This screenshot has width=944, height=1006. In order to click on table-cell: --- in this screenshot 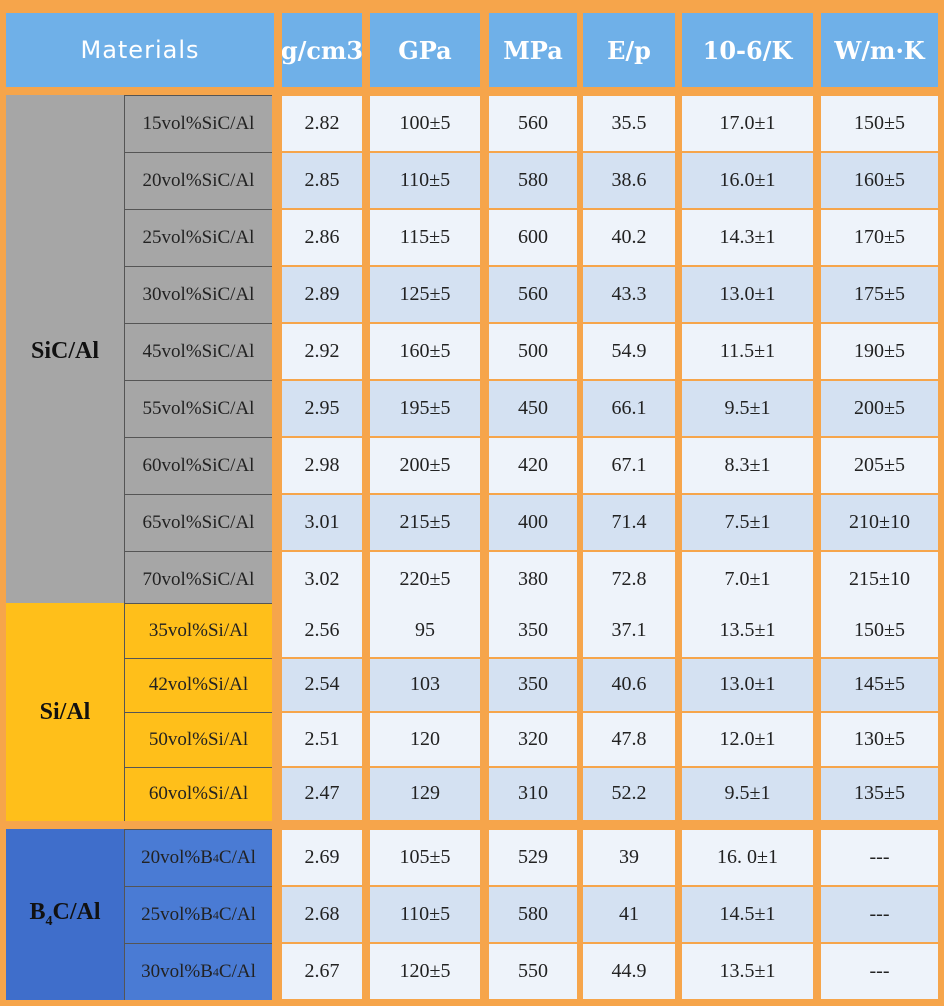, I will do `click(879, 857)`.